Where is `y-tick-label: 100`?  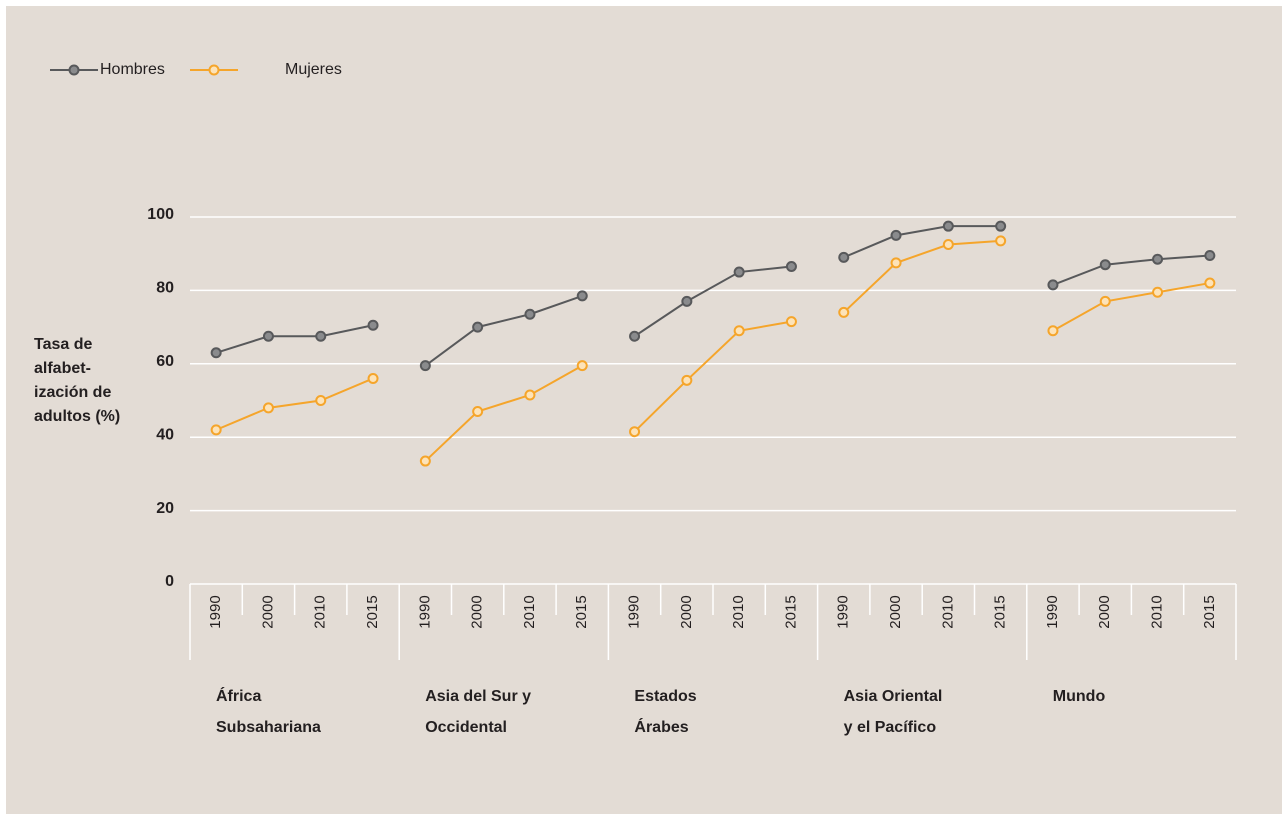
y-tick-label: 100 is located at coordinates (160, 214).